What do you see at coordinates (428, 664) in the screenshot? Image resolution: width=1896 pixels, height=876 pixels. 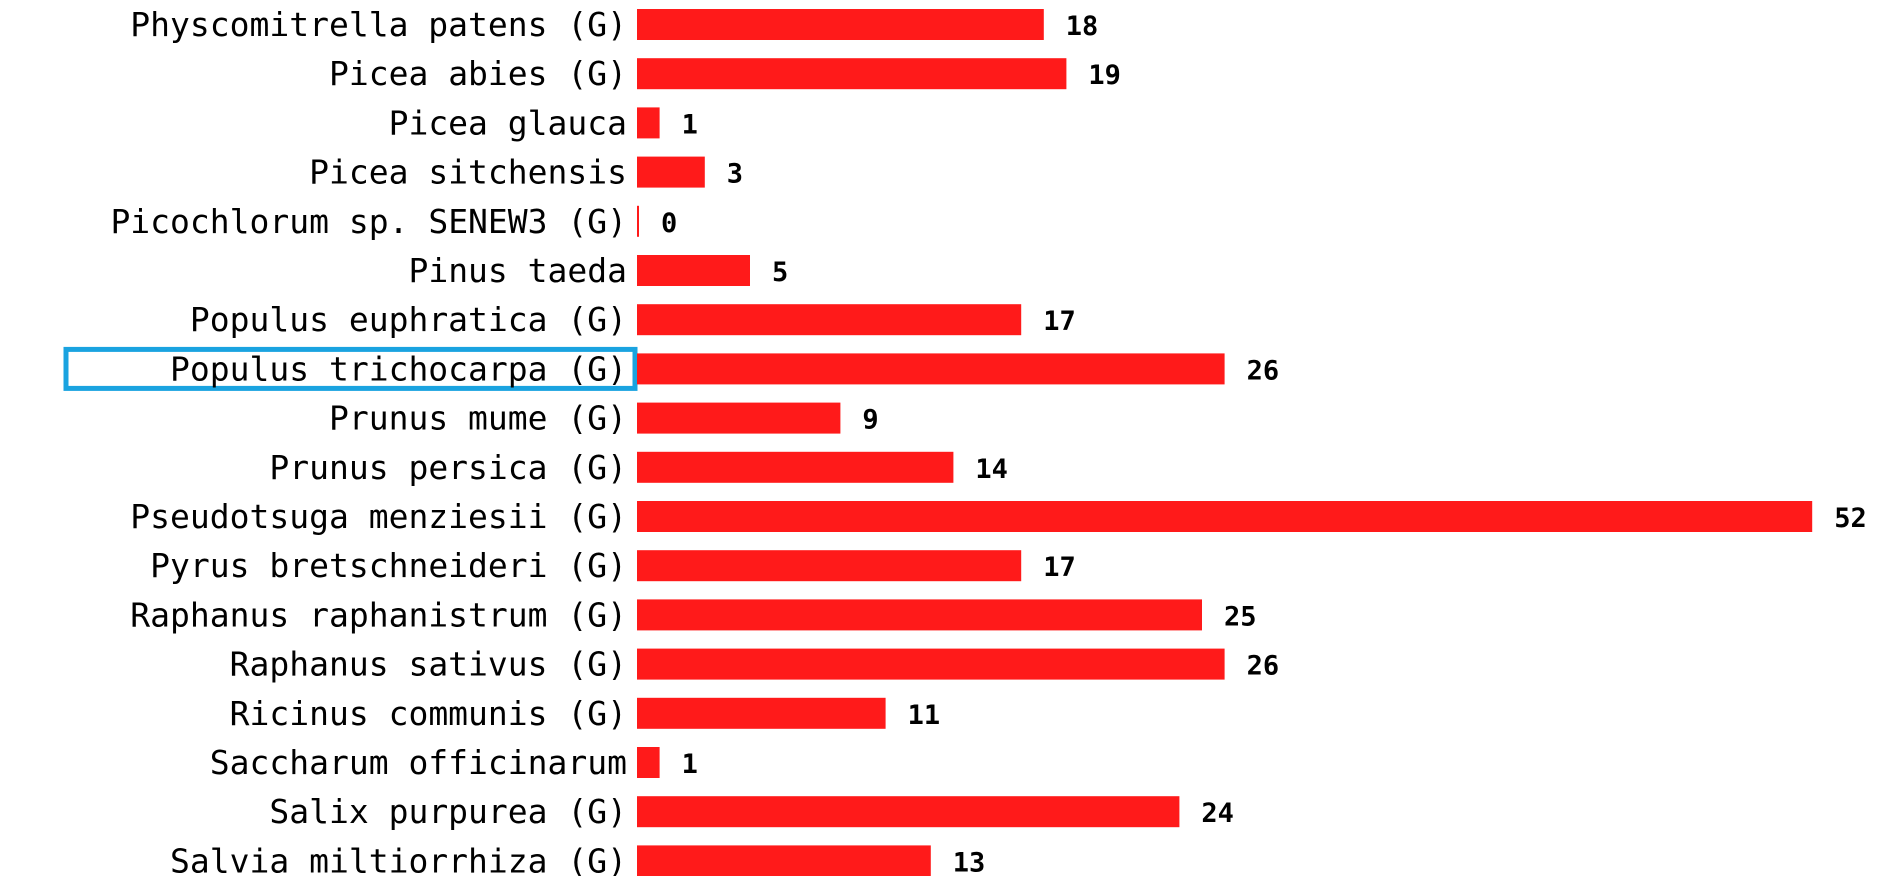 I see `category-label: Raphanus sativus (G)` at bounding box center [428, 664].